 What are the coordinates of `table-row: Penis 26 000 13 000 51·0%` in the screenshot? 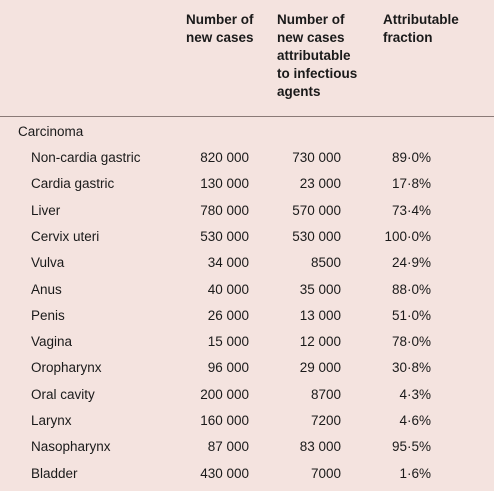 It's located at (247, 320).